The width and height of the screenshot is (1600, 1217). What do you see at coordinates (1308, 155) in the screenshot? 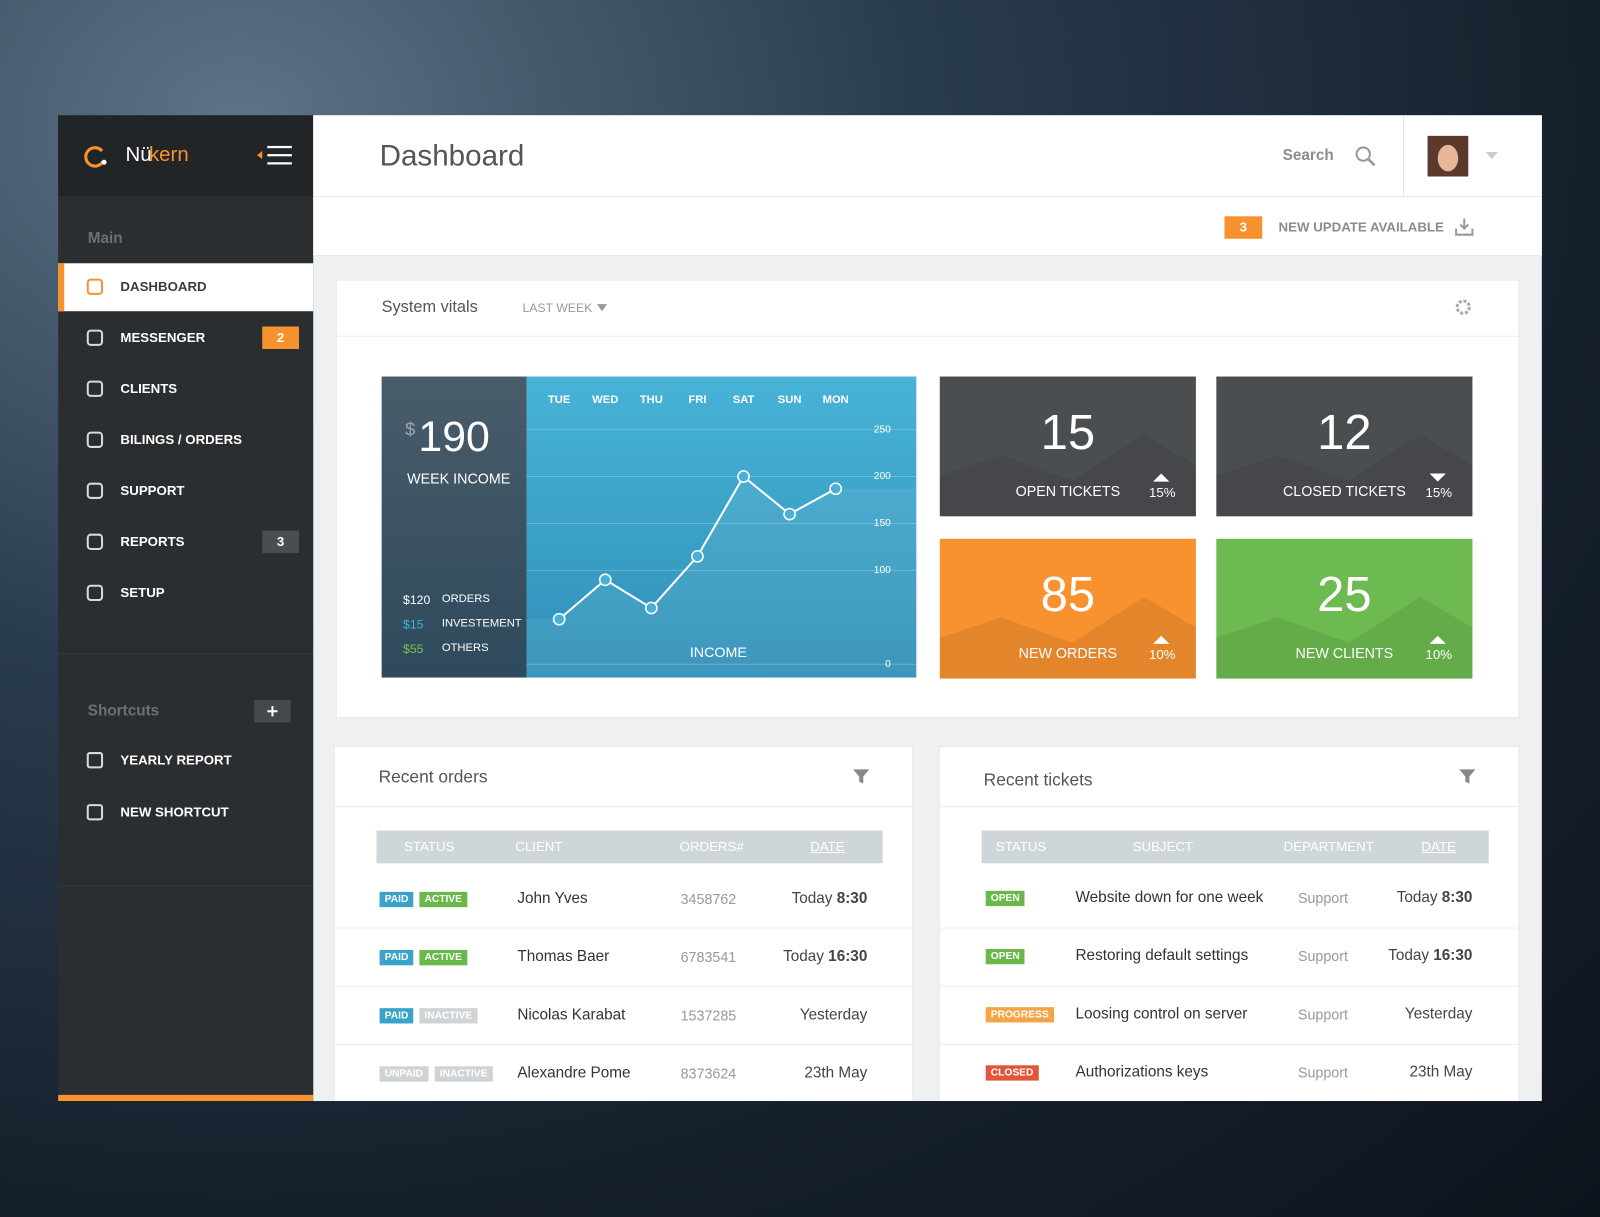
I see `search-label: Search` at bounding box center [1308, 155].